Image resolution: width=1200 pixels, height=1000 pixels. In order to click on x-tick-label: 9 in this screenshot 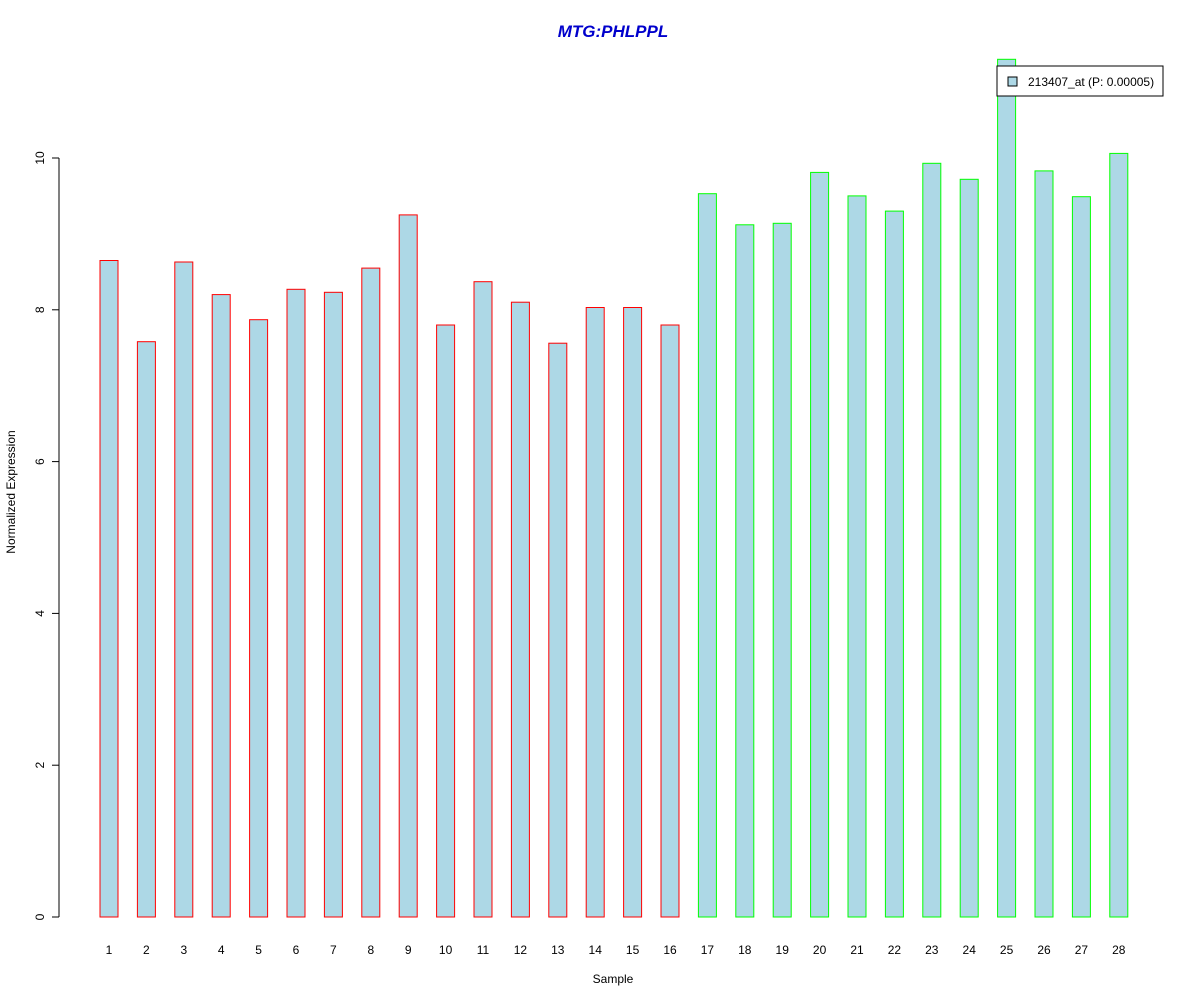, I will do `click(408, 950)`.